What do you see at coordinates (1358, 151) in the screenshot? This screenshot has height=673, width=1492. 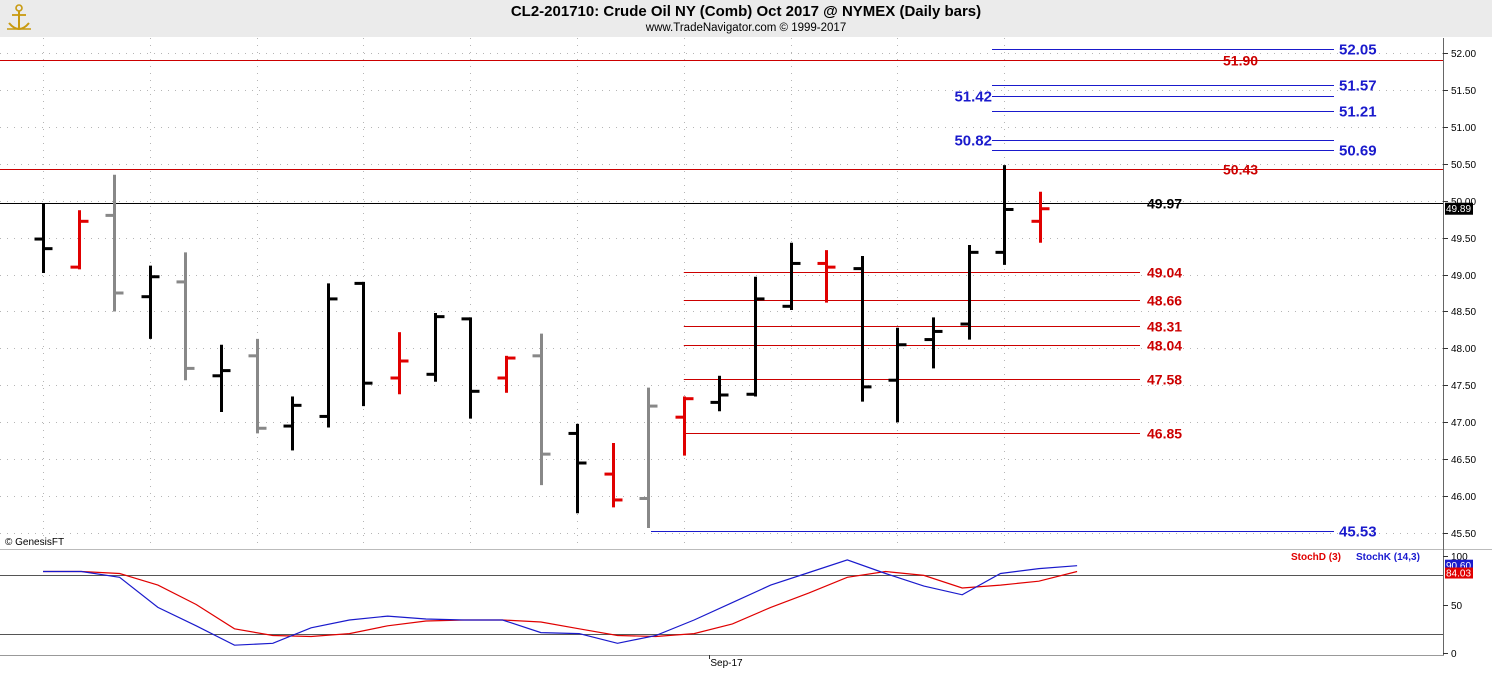 I see `level-label: 50.69` at bounding box center [1358, 151].